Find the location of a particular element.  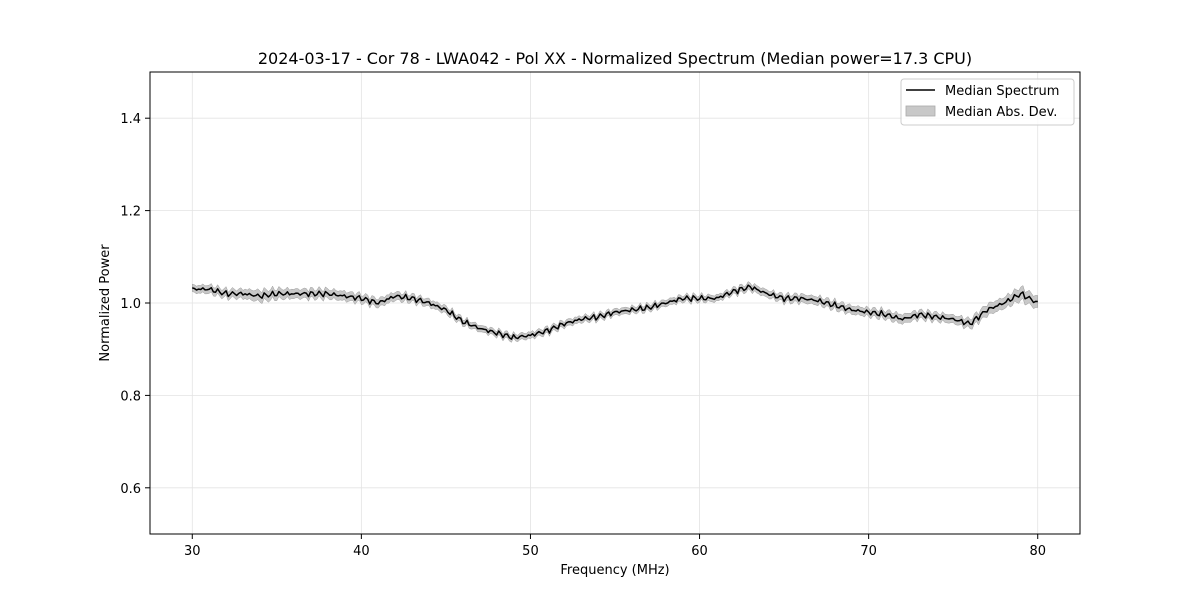

y-tick-label: 0.6 is located at coordinates (130, 489).